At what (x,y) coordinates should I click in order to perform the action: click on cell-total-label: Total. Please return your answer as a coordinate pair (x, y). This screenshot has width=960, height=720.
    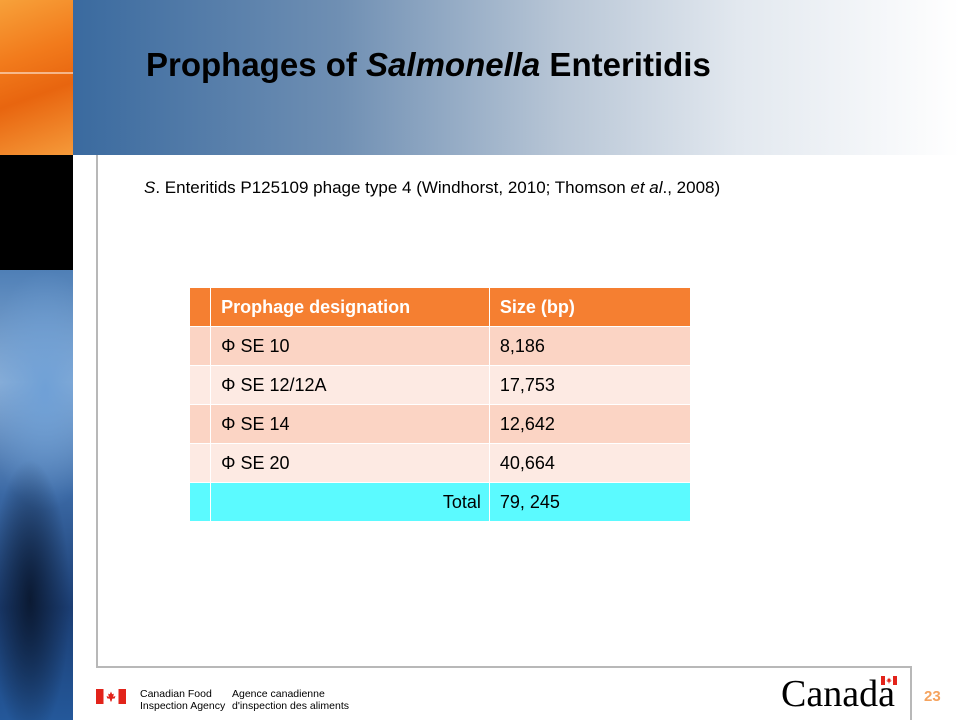
    Looking at the image, I should click on (350, 502).